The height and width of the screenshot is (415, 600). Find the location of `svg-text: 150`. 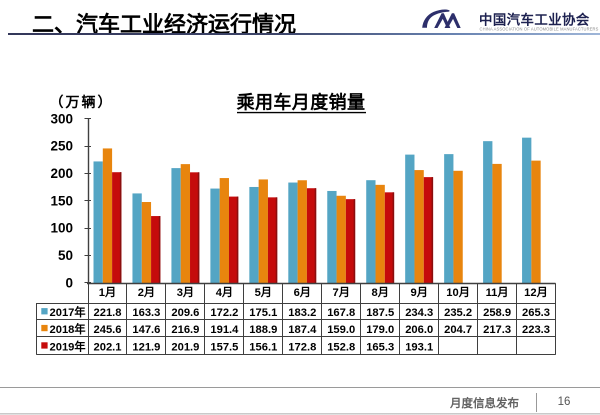

svg-text: 150 is located at coordinates (61, 200).